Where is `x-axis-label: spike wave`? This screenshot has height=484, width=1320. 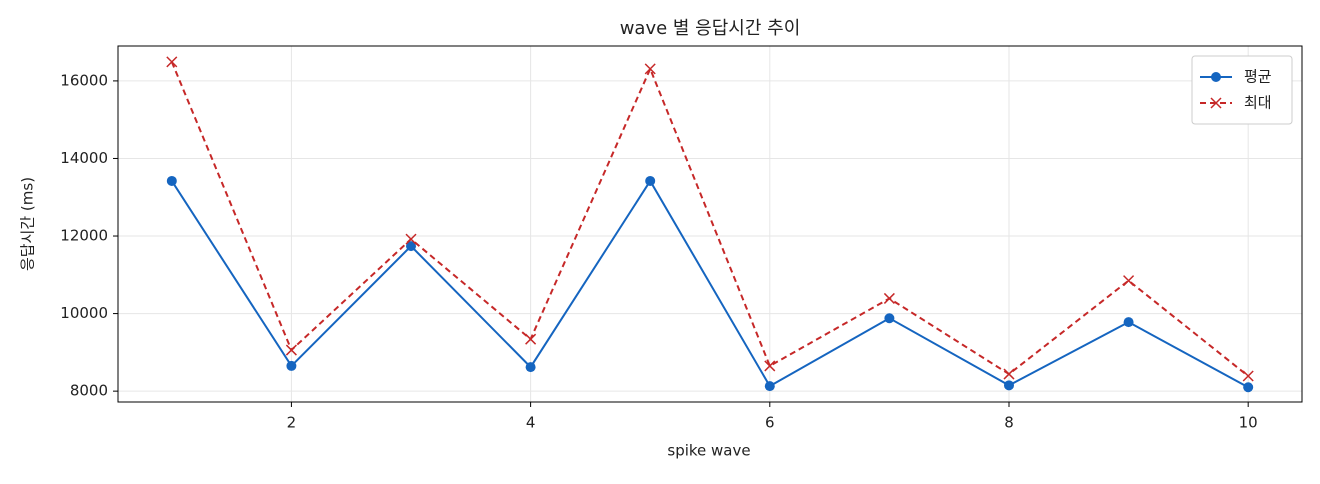
x-axis-label: spike wave is located at coordinates (708, 451).